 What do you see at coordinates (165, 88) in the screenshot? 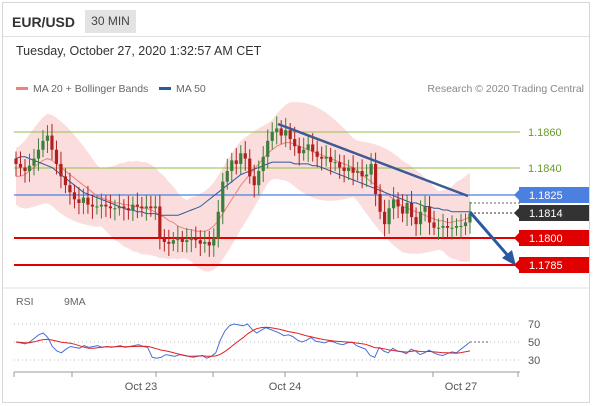
I see `ma50-swatch` at bounding box center [165, 88].